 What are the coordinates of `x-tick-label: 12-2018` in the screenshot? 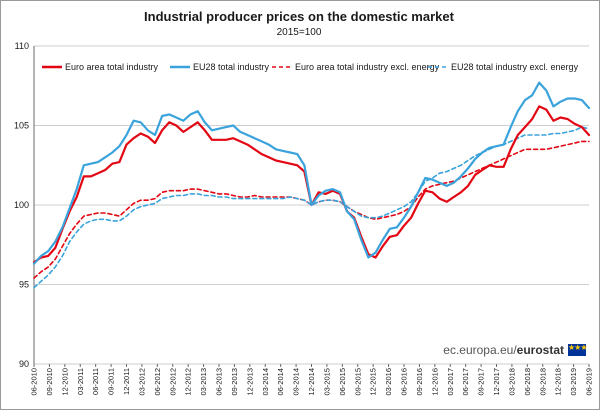 It's located at (558, 382).